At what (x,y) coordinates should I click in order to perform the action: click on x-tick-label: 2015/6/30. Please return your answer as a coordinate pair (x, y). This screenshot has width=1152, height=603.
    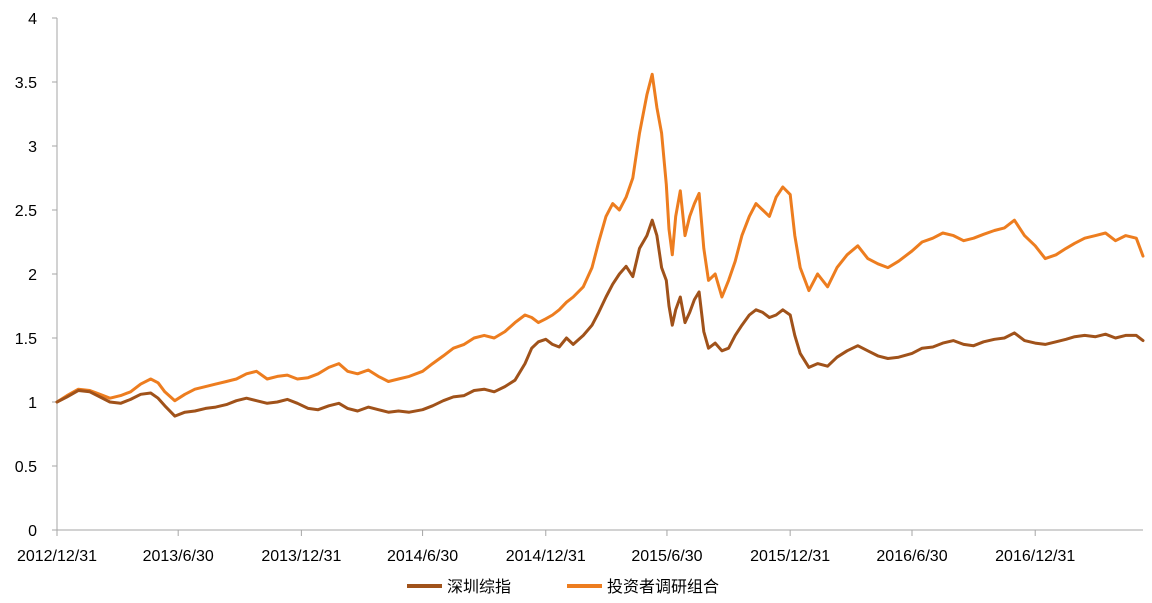
    Looking at the image, I should click on (666, 556).